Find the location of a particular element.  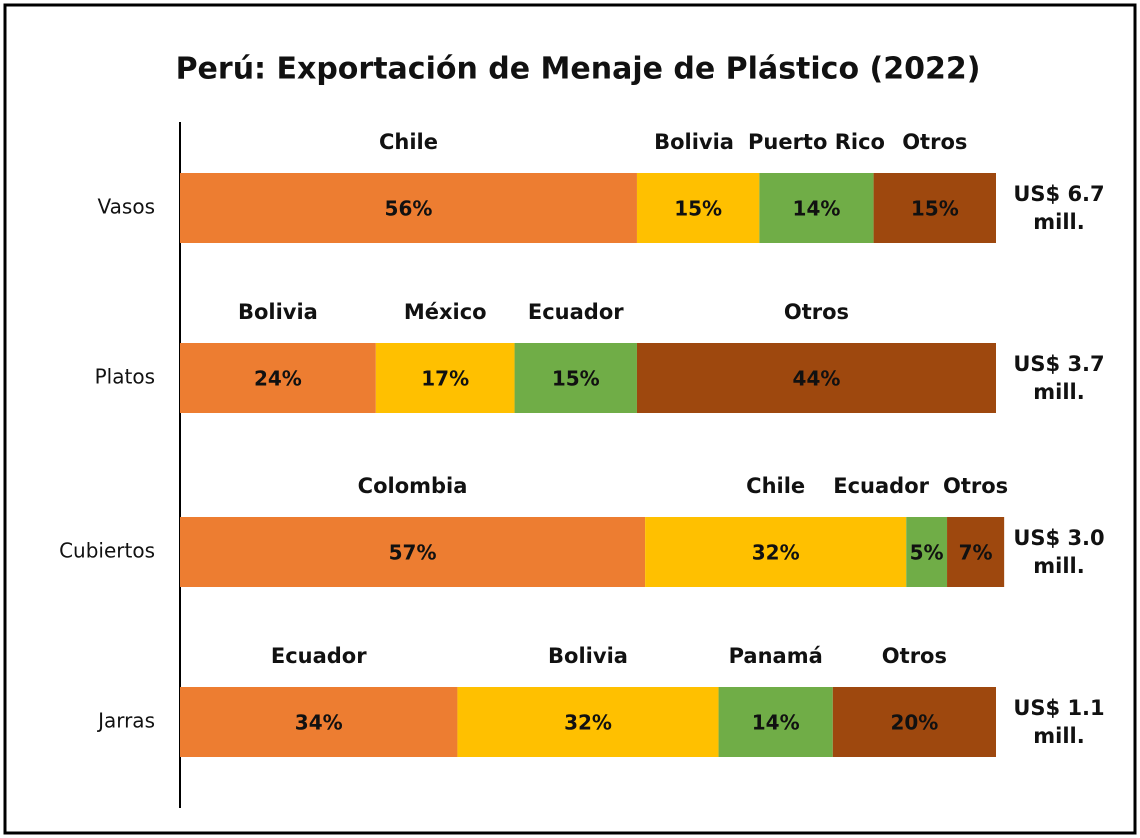

segment-label: Panamá is located at coordinates (776, 656).